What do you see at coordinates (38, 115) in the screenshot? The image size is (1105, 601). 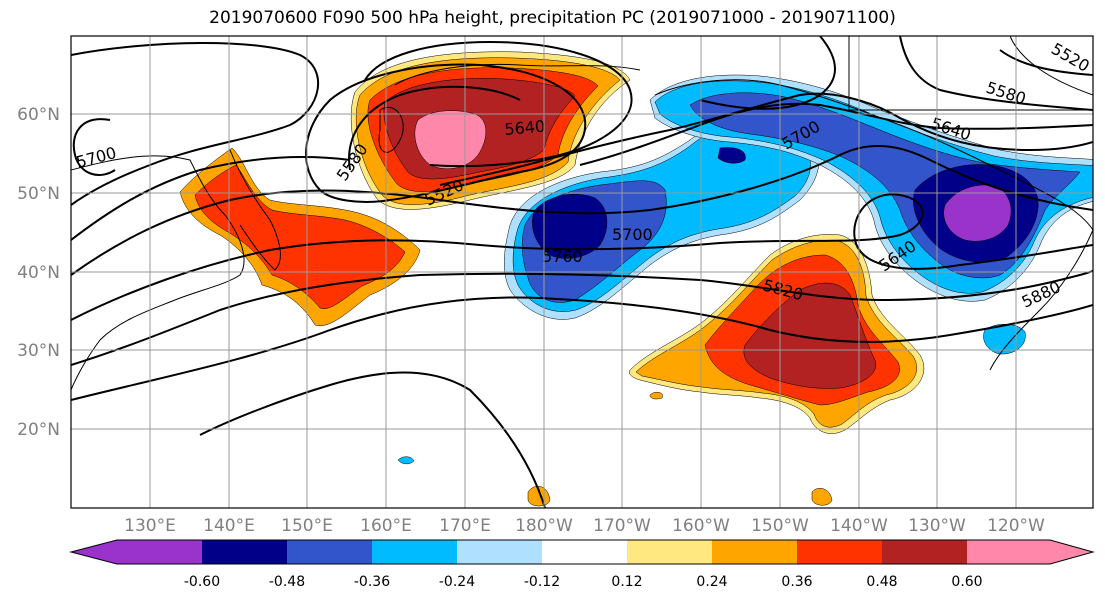 I see `lat-label: 60°N` at bounding box center [38, 115].